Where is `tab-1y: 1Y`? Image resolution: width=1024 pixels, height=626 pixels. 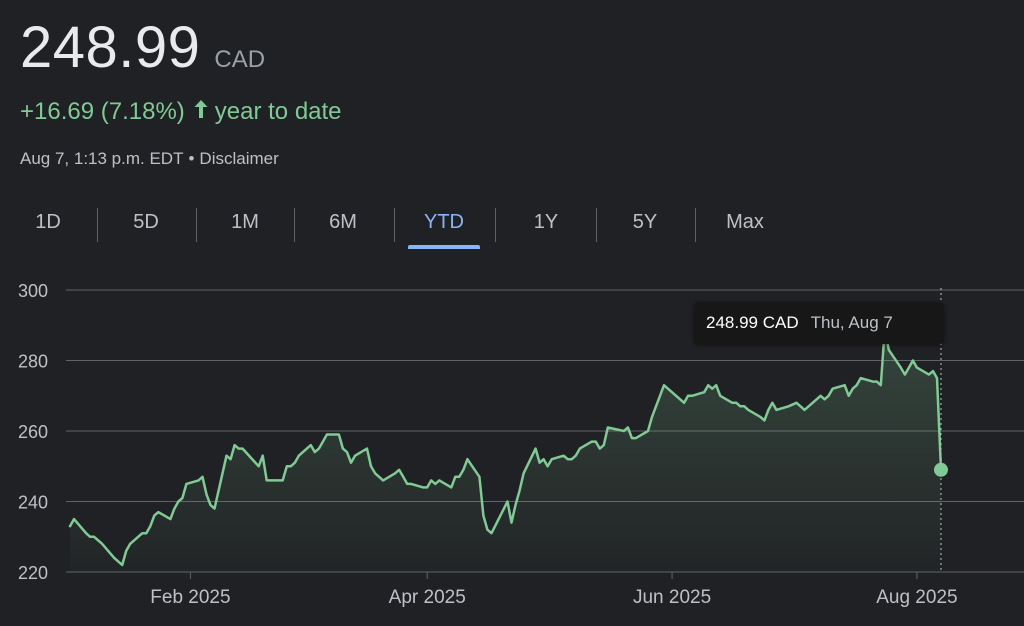 tab-1y: 1Y is located at coordinates (546, 222).